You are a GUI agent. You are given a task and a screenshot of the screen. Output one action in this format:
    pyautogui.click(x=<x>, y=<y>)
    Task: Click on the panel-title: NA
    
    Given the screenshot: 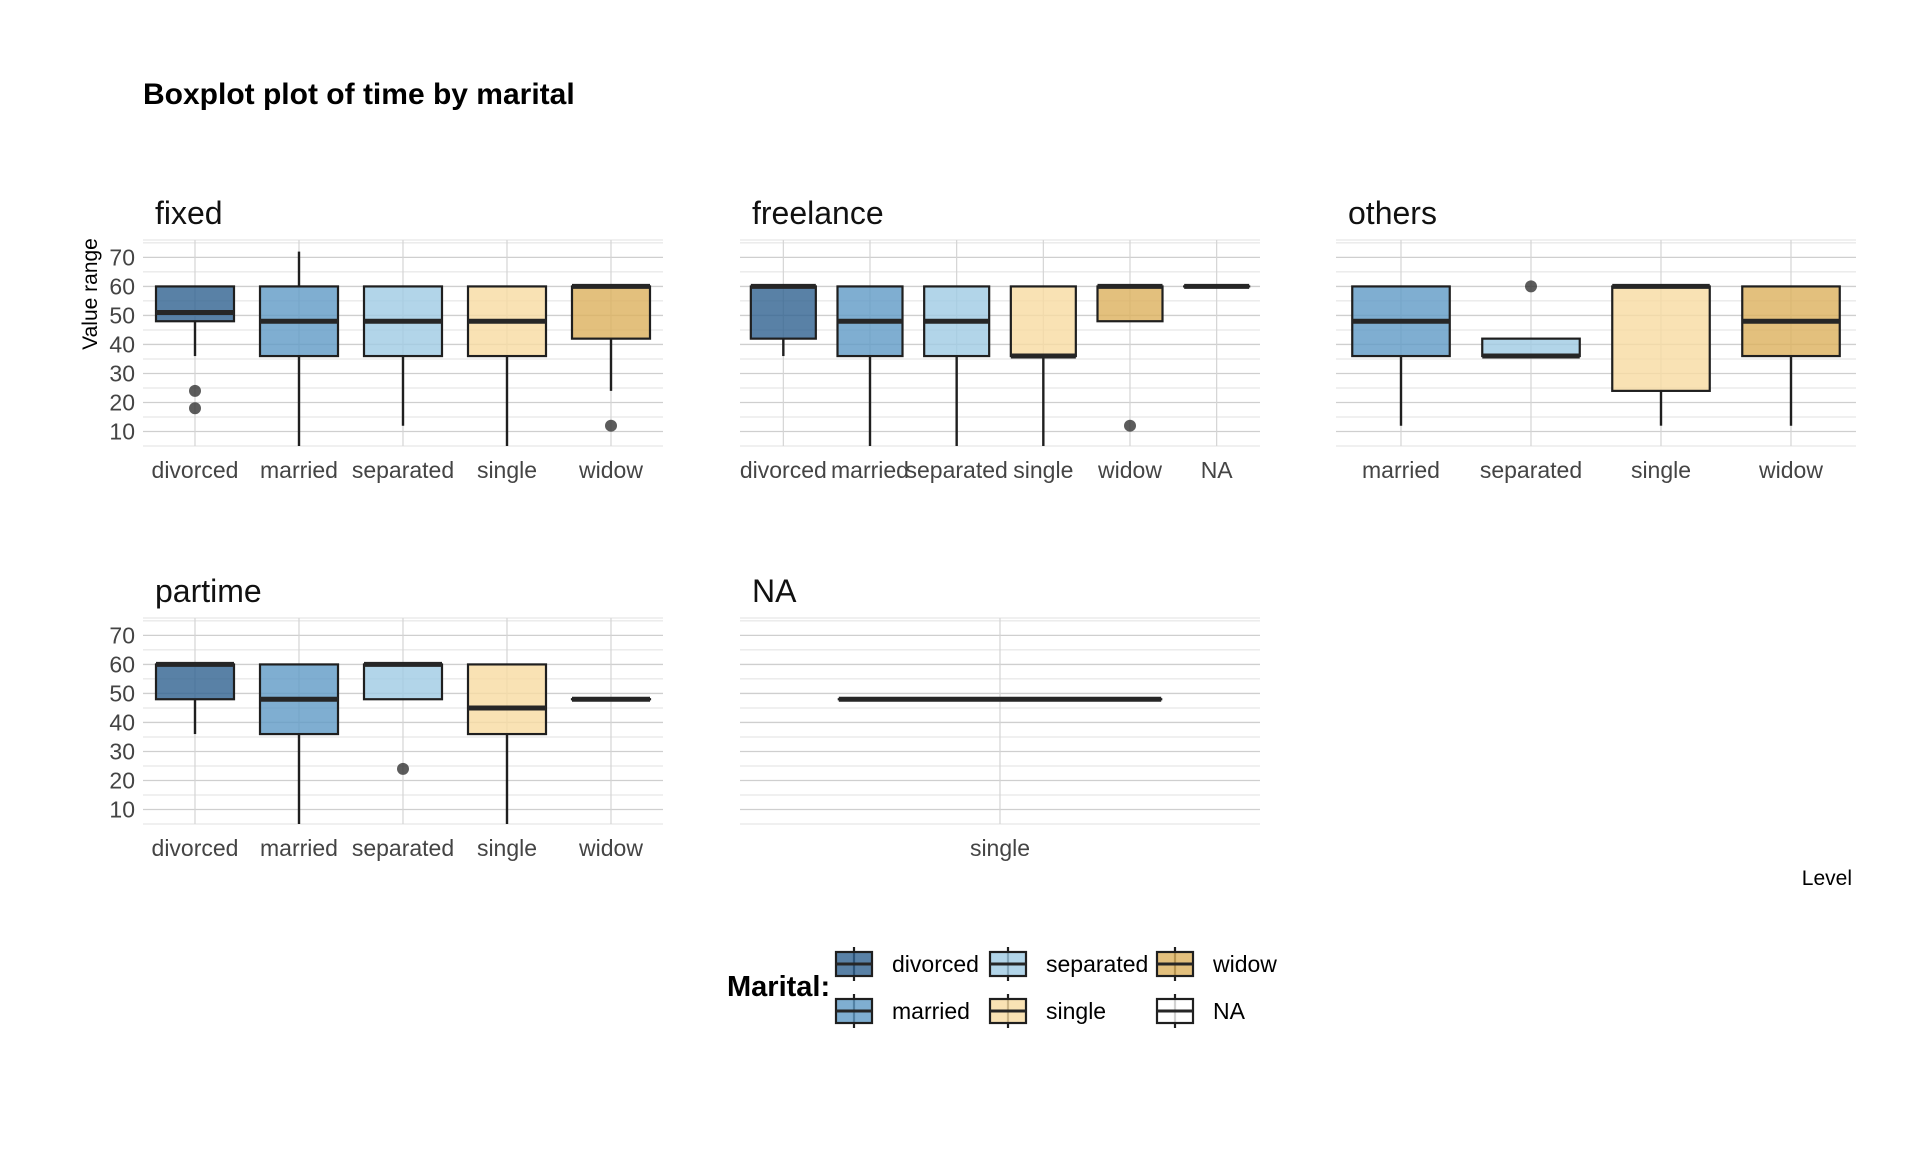 What is the action you would take?
    pyautogui.click(x=774, y=591)
    